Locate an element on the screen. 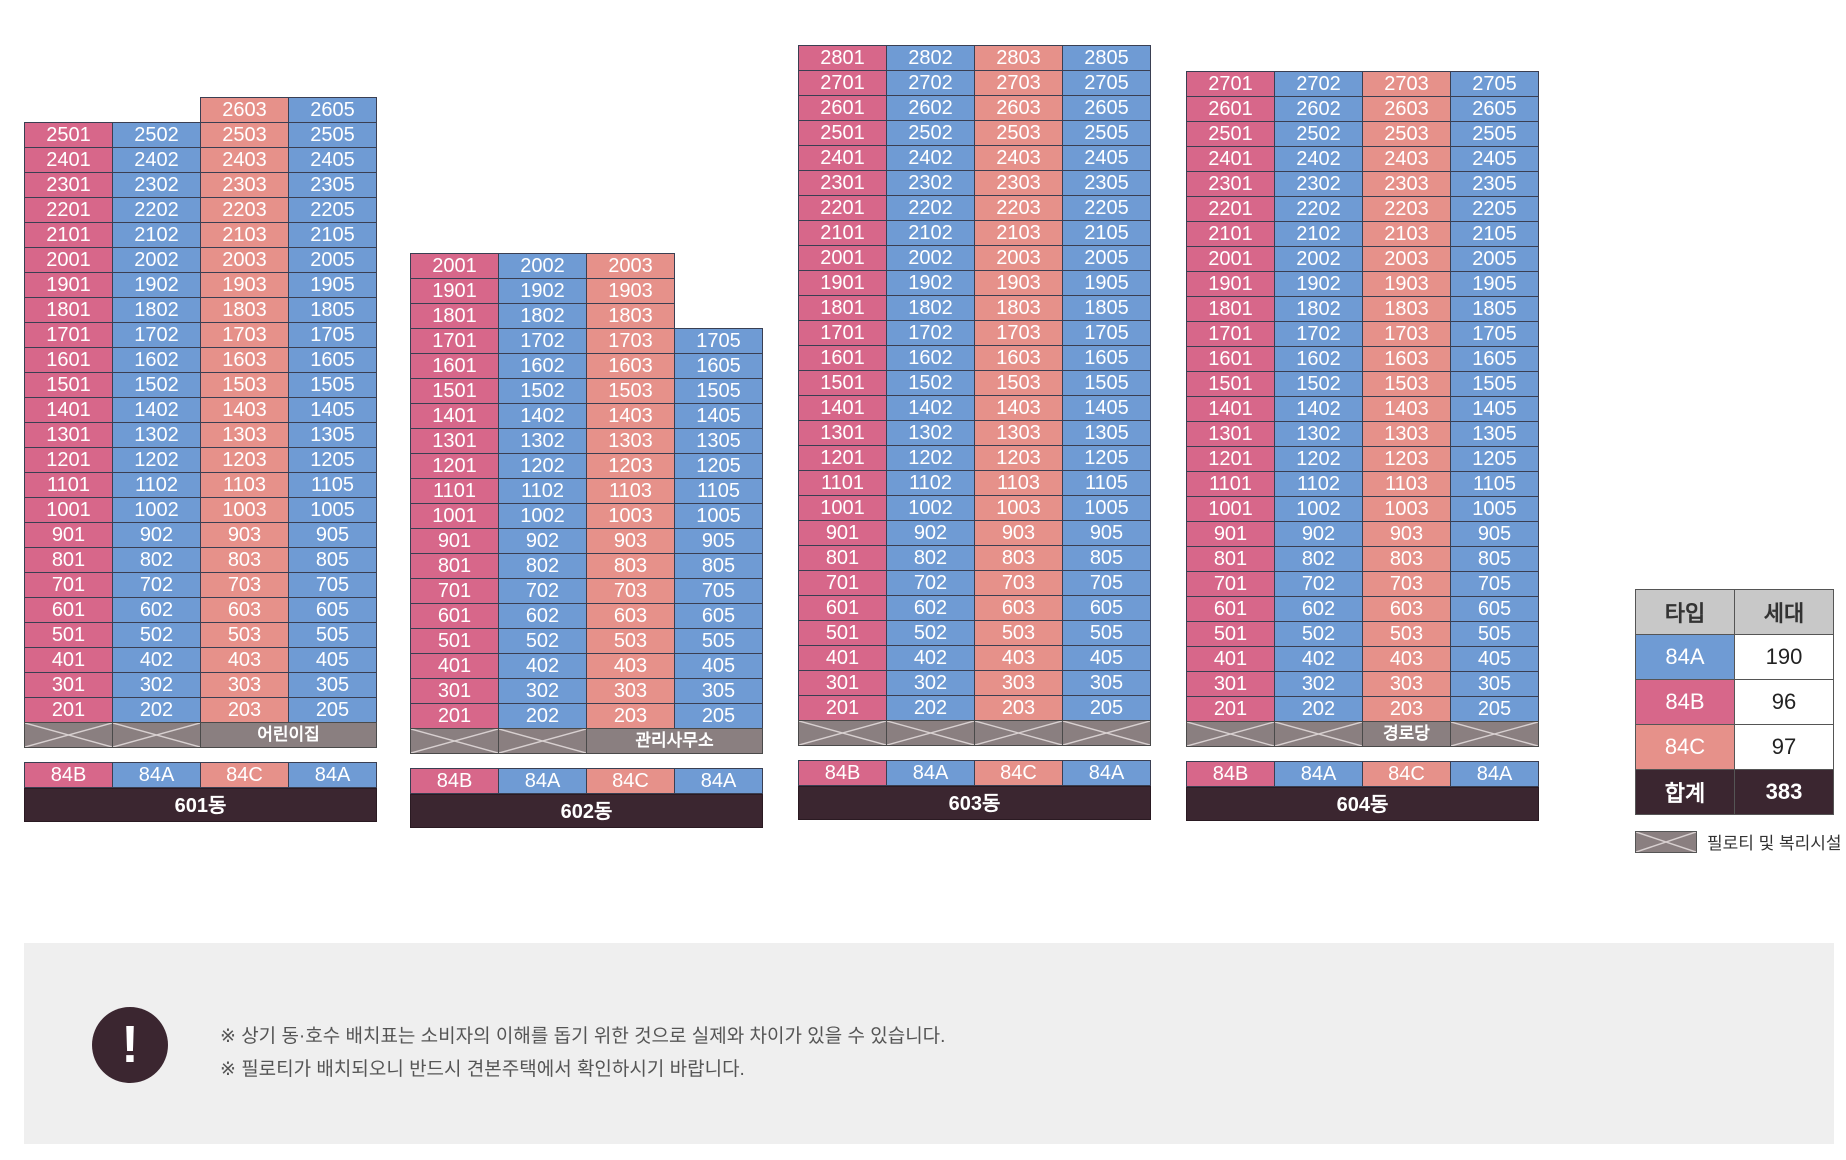  unit-cell: 302 is located at coordinates (1318, 684).